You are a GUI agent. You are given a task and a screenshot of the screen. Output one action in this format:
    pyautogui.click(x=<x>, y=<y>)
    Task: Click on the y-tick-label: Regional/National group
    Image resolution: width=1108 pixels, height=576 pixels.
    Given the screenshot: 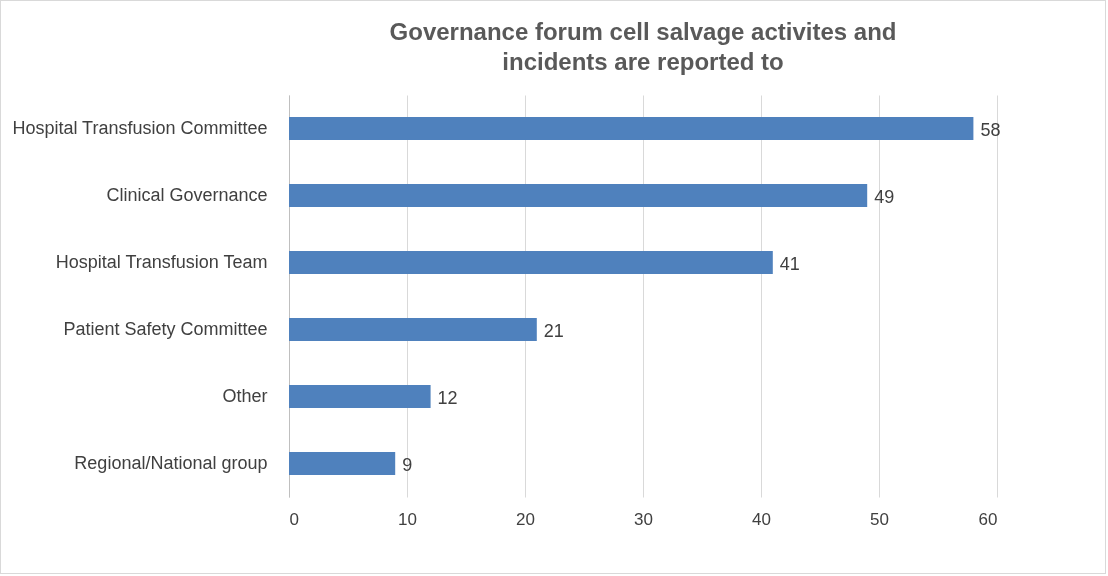 What is the action you would take?
    pyautogui.click(x=171, y=462)
    